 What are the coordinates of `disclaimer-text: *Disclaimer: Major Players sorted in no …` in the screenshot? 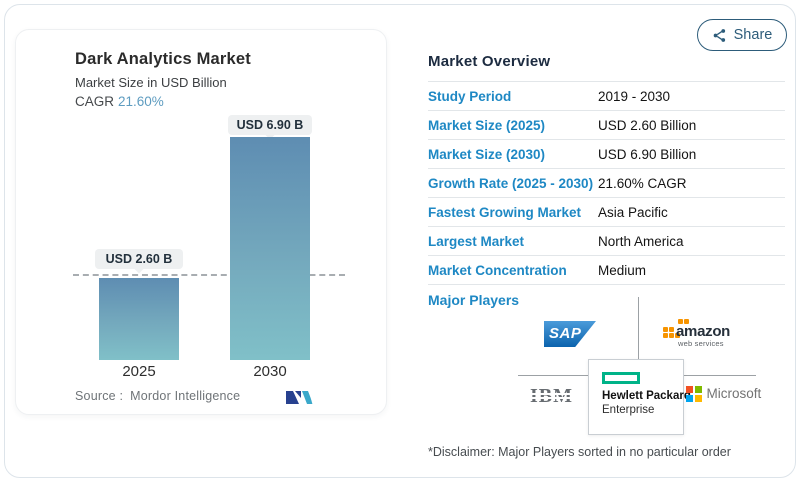 It's located at (579, 452).